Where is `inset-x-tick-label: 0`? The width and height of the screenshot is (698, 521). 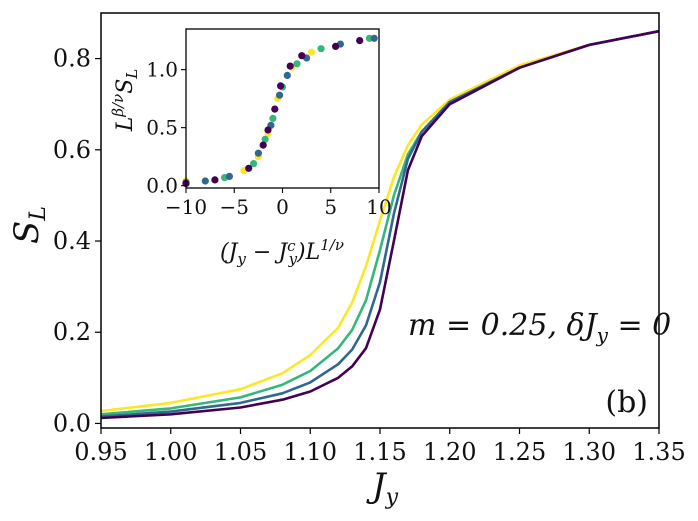
inset-x-tick-label: 0 is located at coordinates (282, 207).